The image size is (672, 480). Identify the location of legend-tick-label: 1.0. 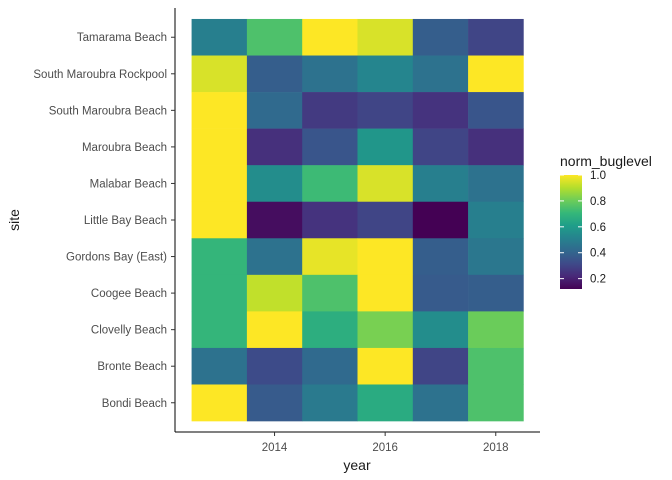
(598, 176).